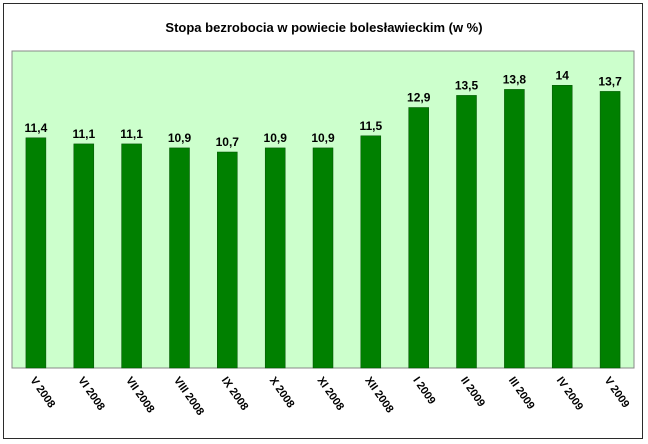  I want to click on x-tick-label-4: VIII 2008, so click(188, 396).